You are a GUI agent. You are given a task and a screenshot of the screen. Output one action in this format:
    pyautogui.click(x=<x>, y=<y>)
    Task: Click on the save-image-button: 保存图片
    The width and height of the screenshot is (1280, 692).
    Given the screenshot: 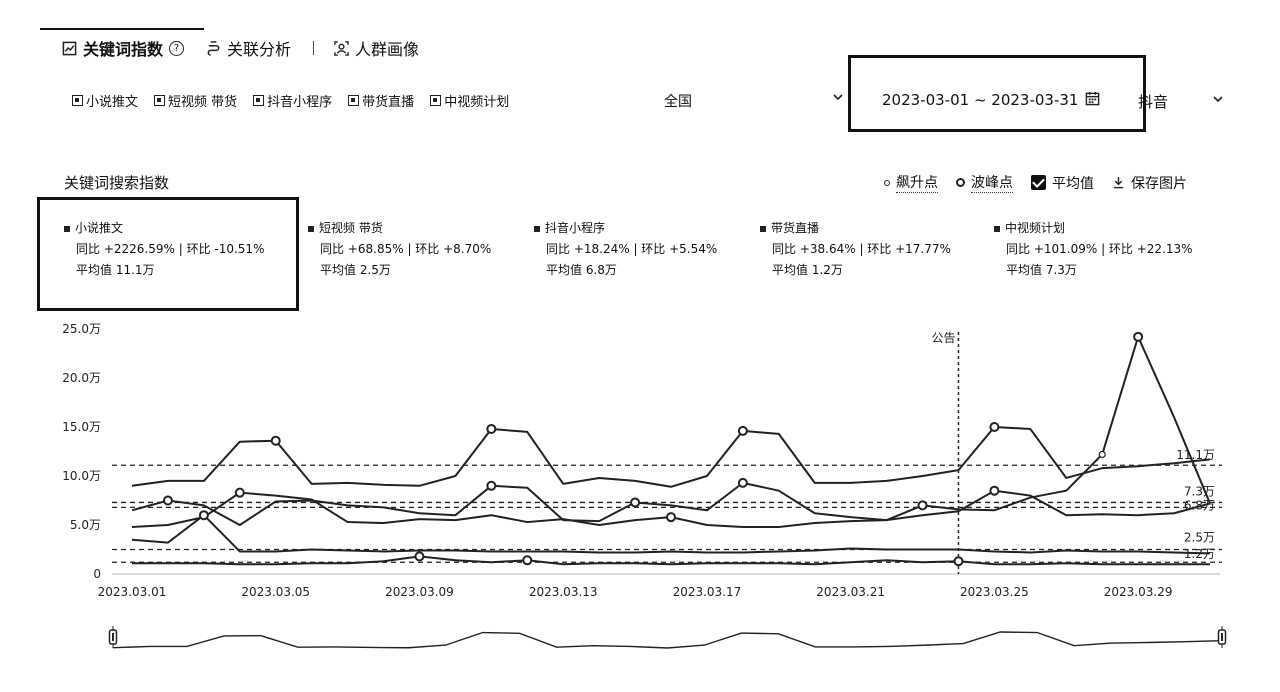 What is the action you would take?
    pyautogui.click(x=1149, y=183)
    